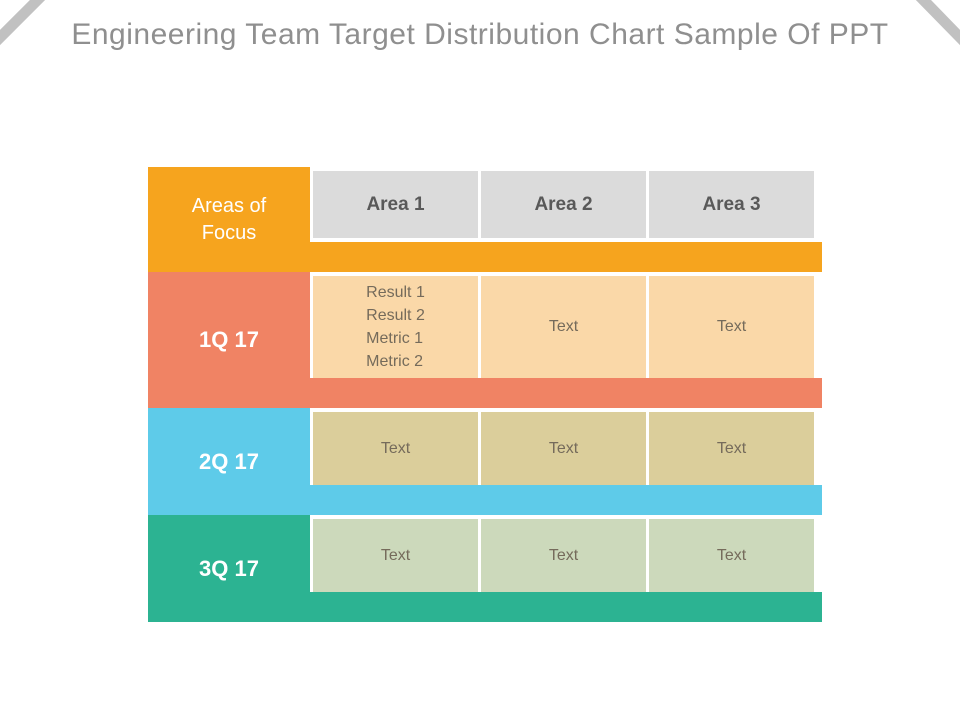 This screenshot has width=960, height=720. I want to click on table-row-2q17: 2Q 17 Text Text Text, so click(485, 461).